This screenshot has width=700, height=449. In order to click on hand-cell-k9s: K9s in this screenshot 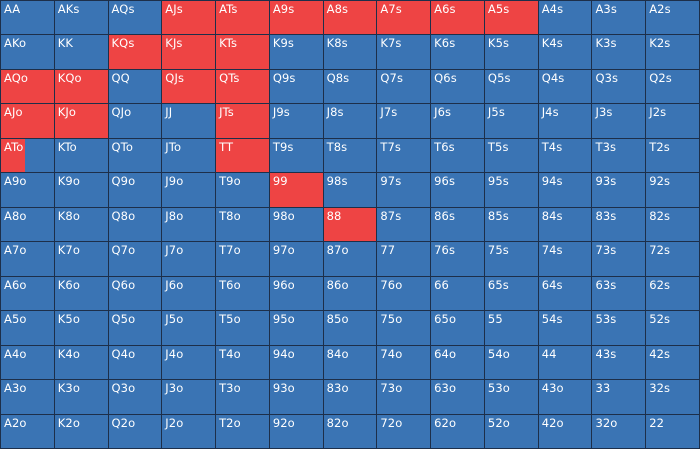, I will do `click(296, 52)`.